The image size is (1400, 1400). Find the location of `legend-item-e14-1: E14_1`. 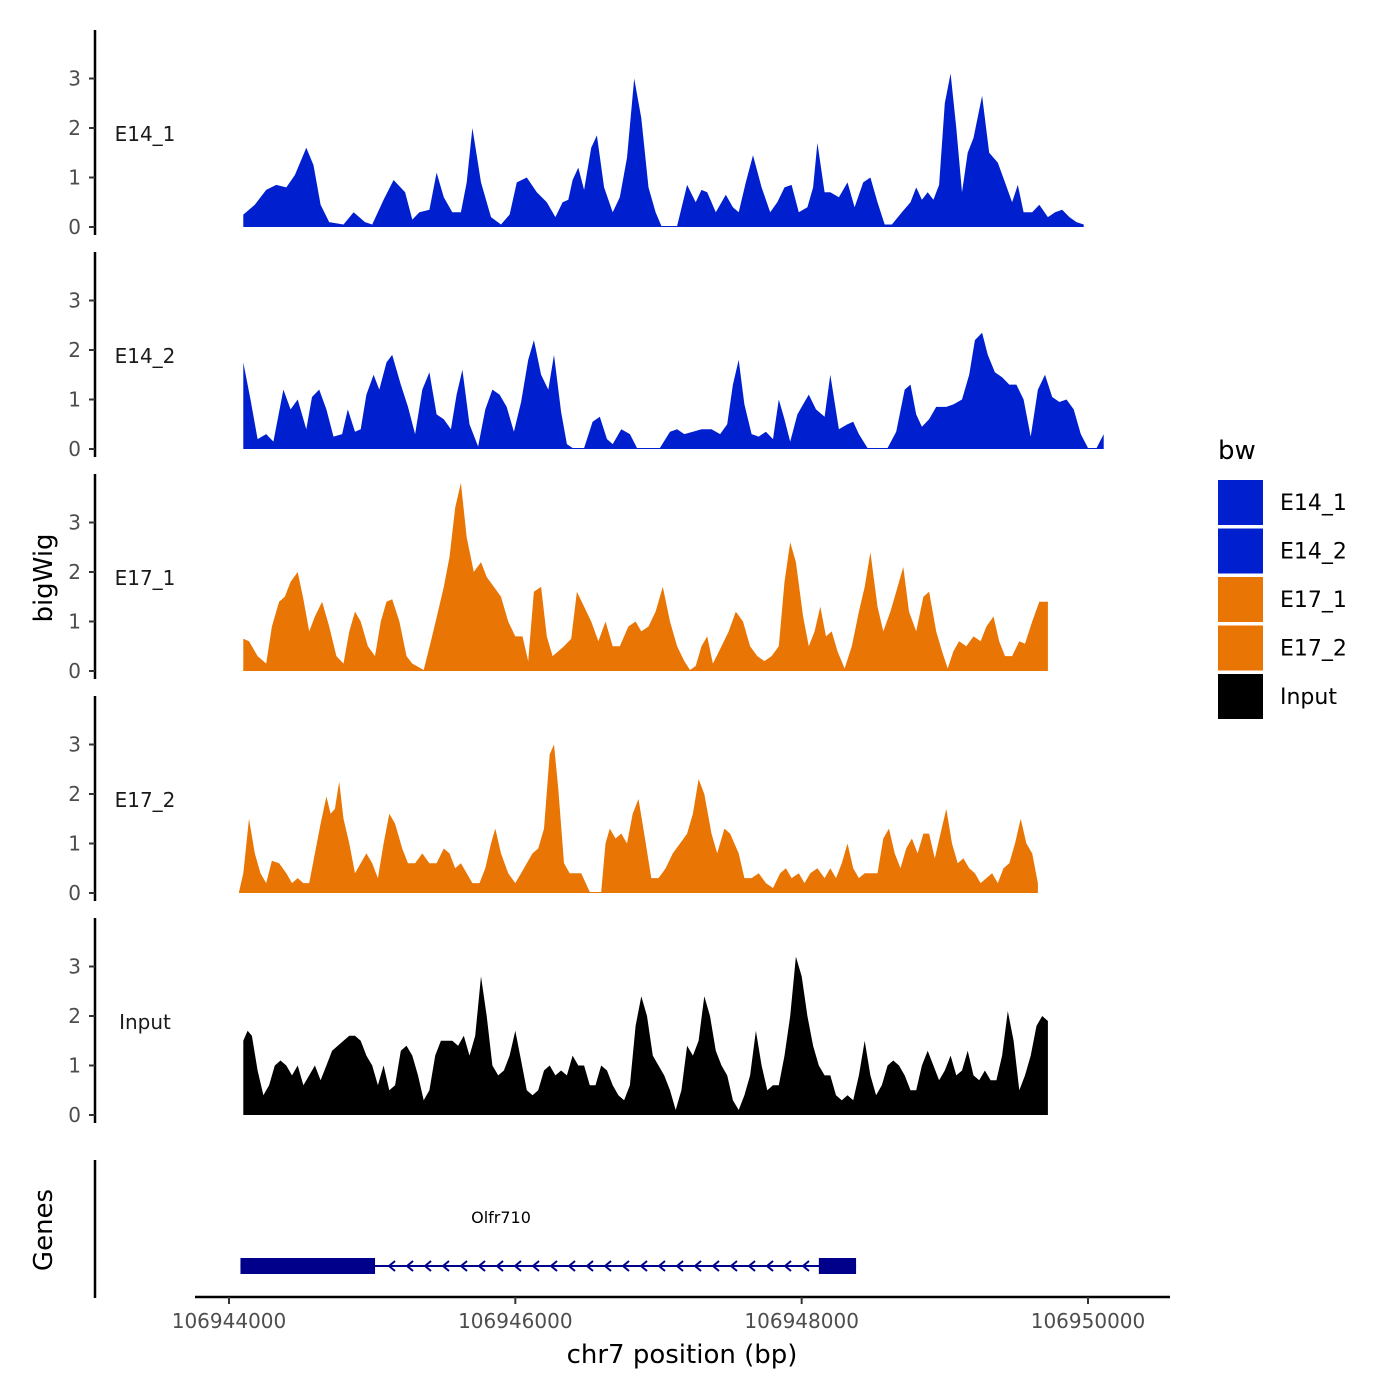

legend-item-e14-1: E14_1 is located at coordinates (1282, 502).